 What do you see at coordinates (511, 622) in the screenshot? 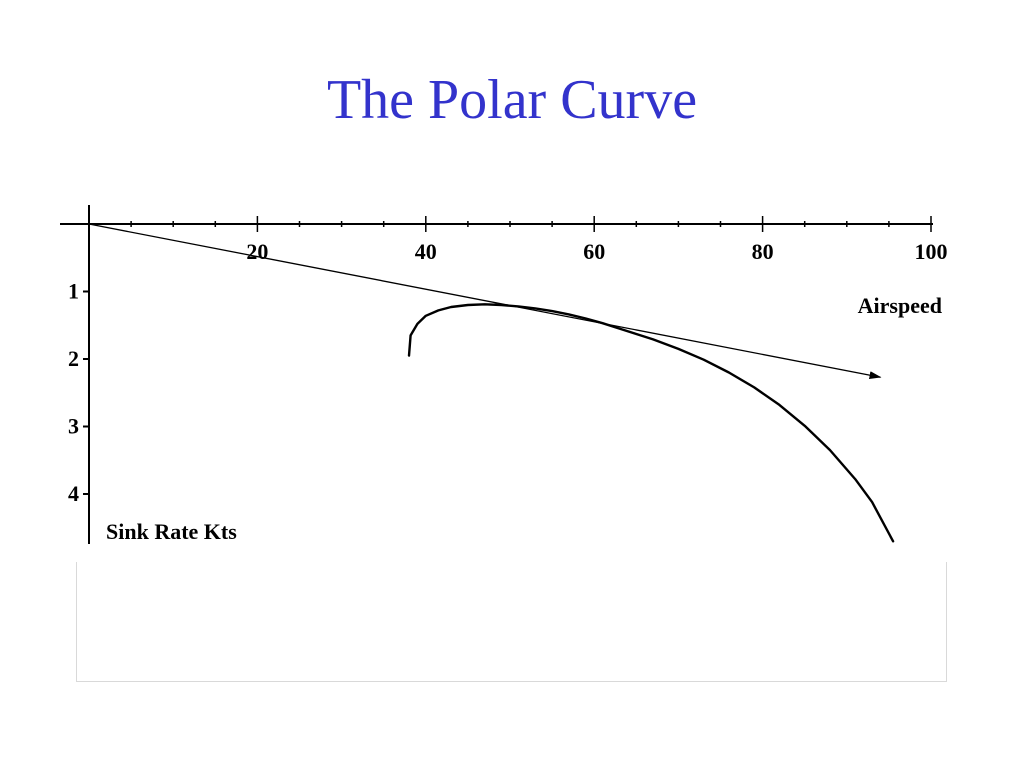
I see `content-placeholder-box` at bounding box center [511, 622].